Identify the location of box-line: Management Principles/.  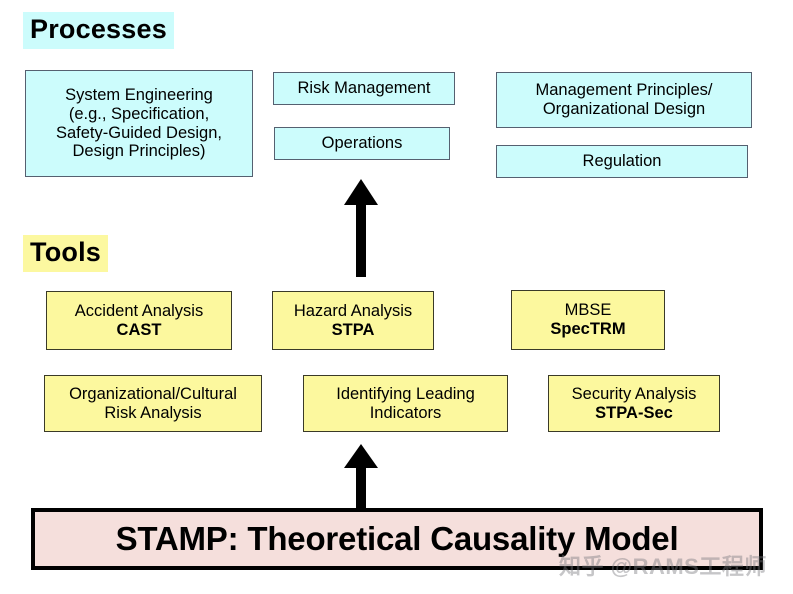
(624, 90).